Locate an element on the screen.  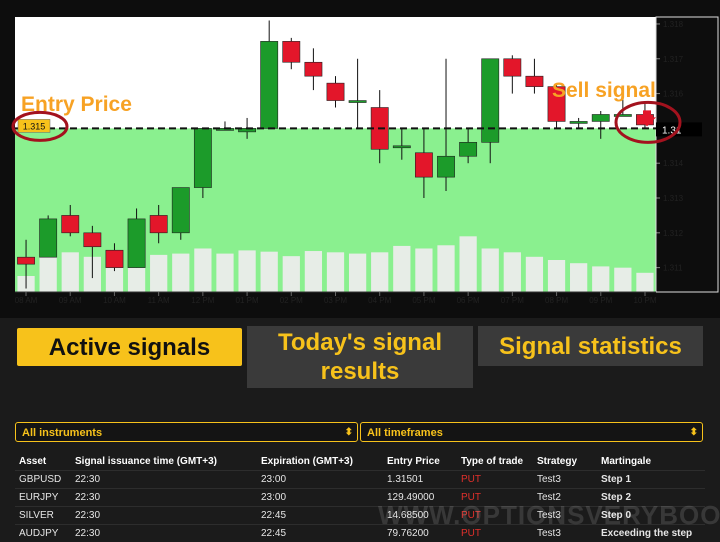
col-entry-price: Entry Price is located at coordinates (413, 461).